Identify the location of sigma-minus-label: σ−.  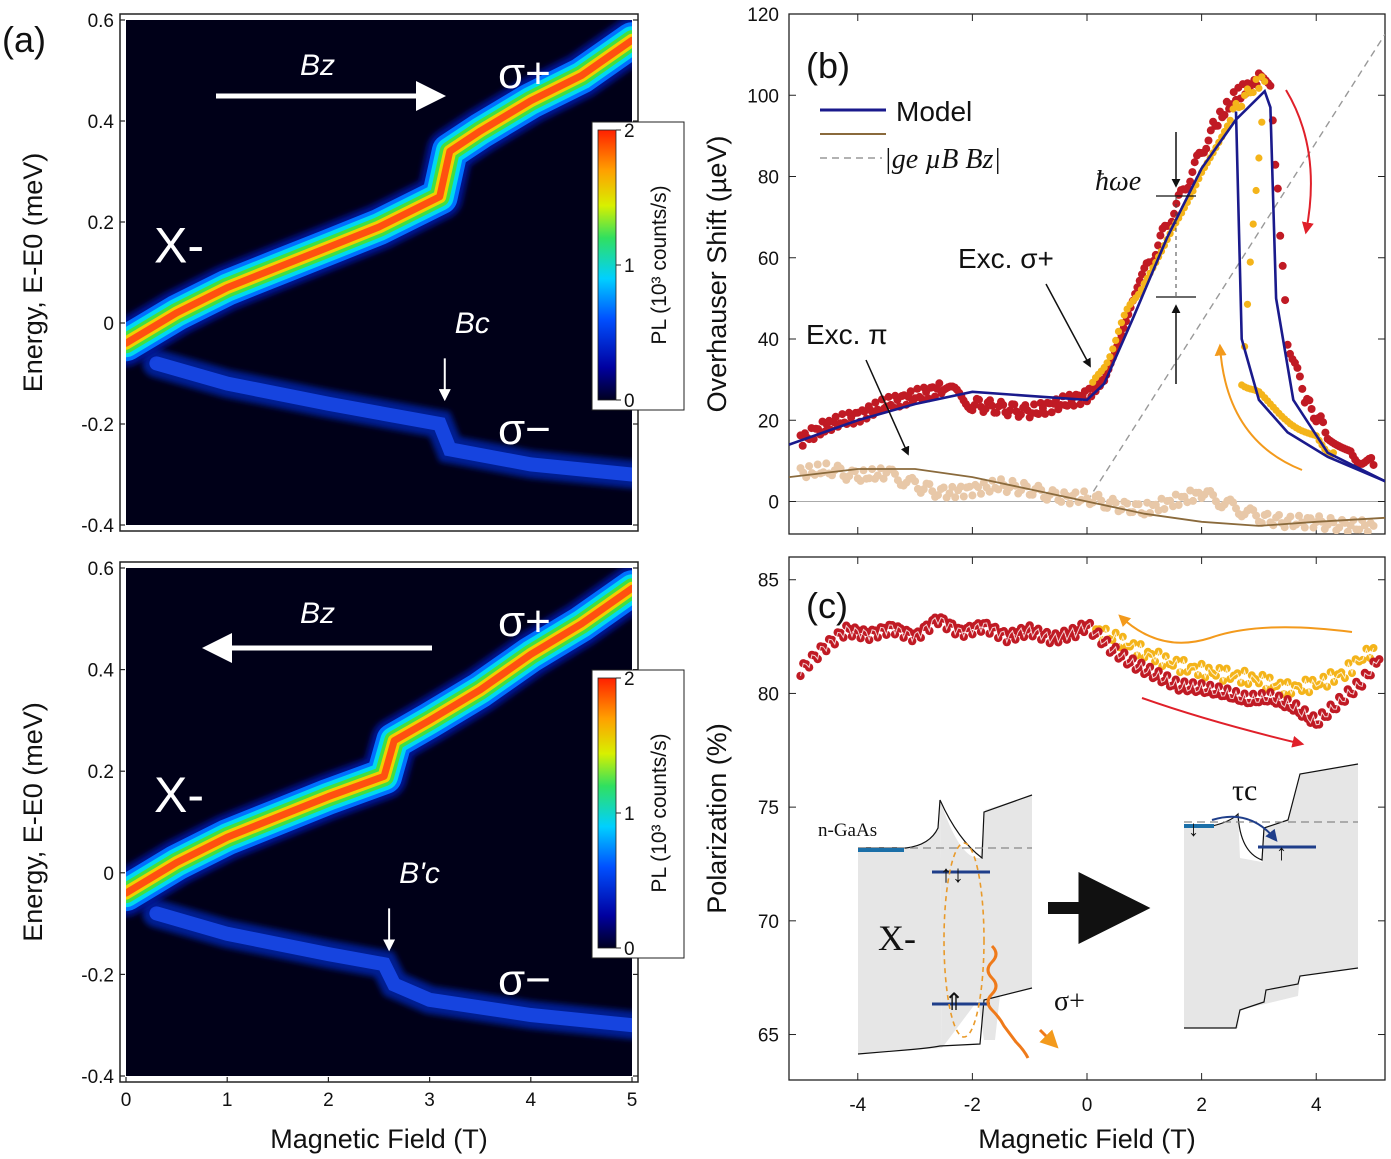
(524, 429).